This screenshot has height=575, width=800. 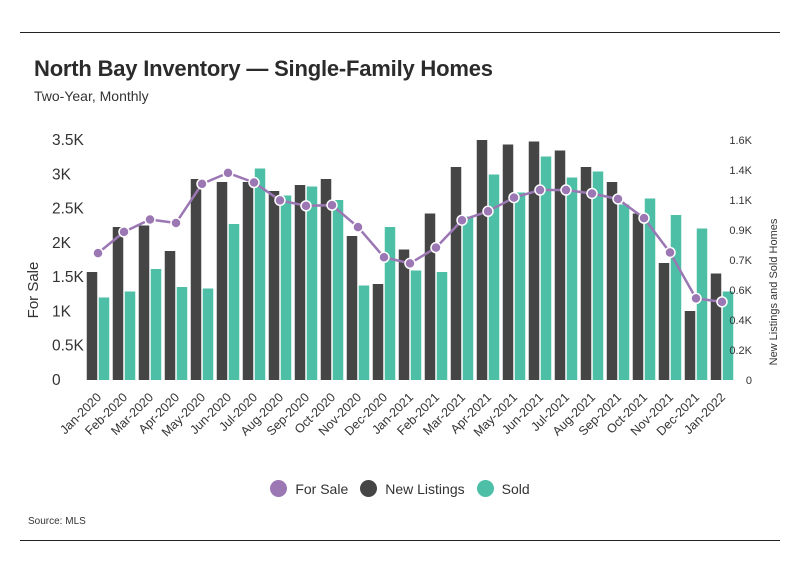 I want to click on y-tick-label-right: 1.1K, so click(x=740, y=201).